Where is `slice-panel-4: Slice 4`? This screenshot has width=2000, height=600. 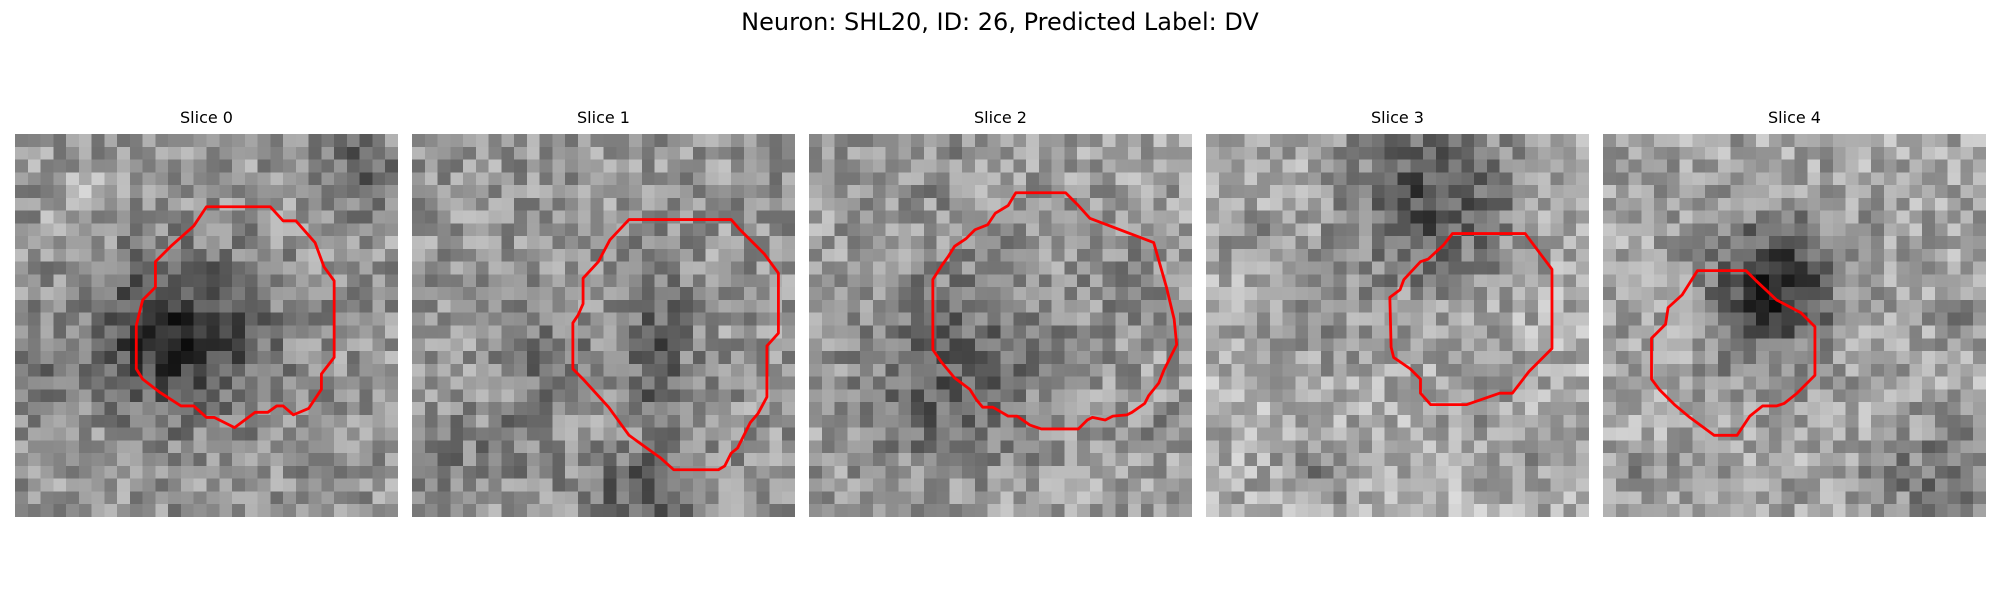
slice-panel-4: Slice 4 is located at coordinates (1794, 313).